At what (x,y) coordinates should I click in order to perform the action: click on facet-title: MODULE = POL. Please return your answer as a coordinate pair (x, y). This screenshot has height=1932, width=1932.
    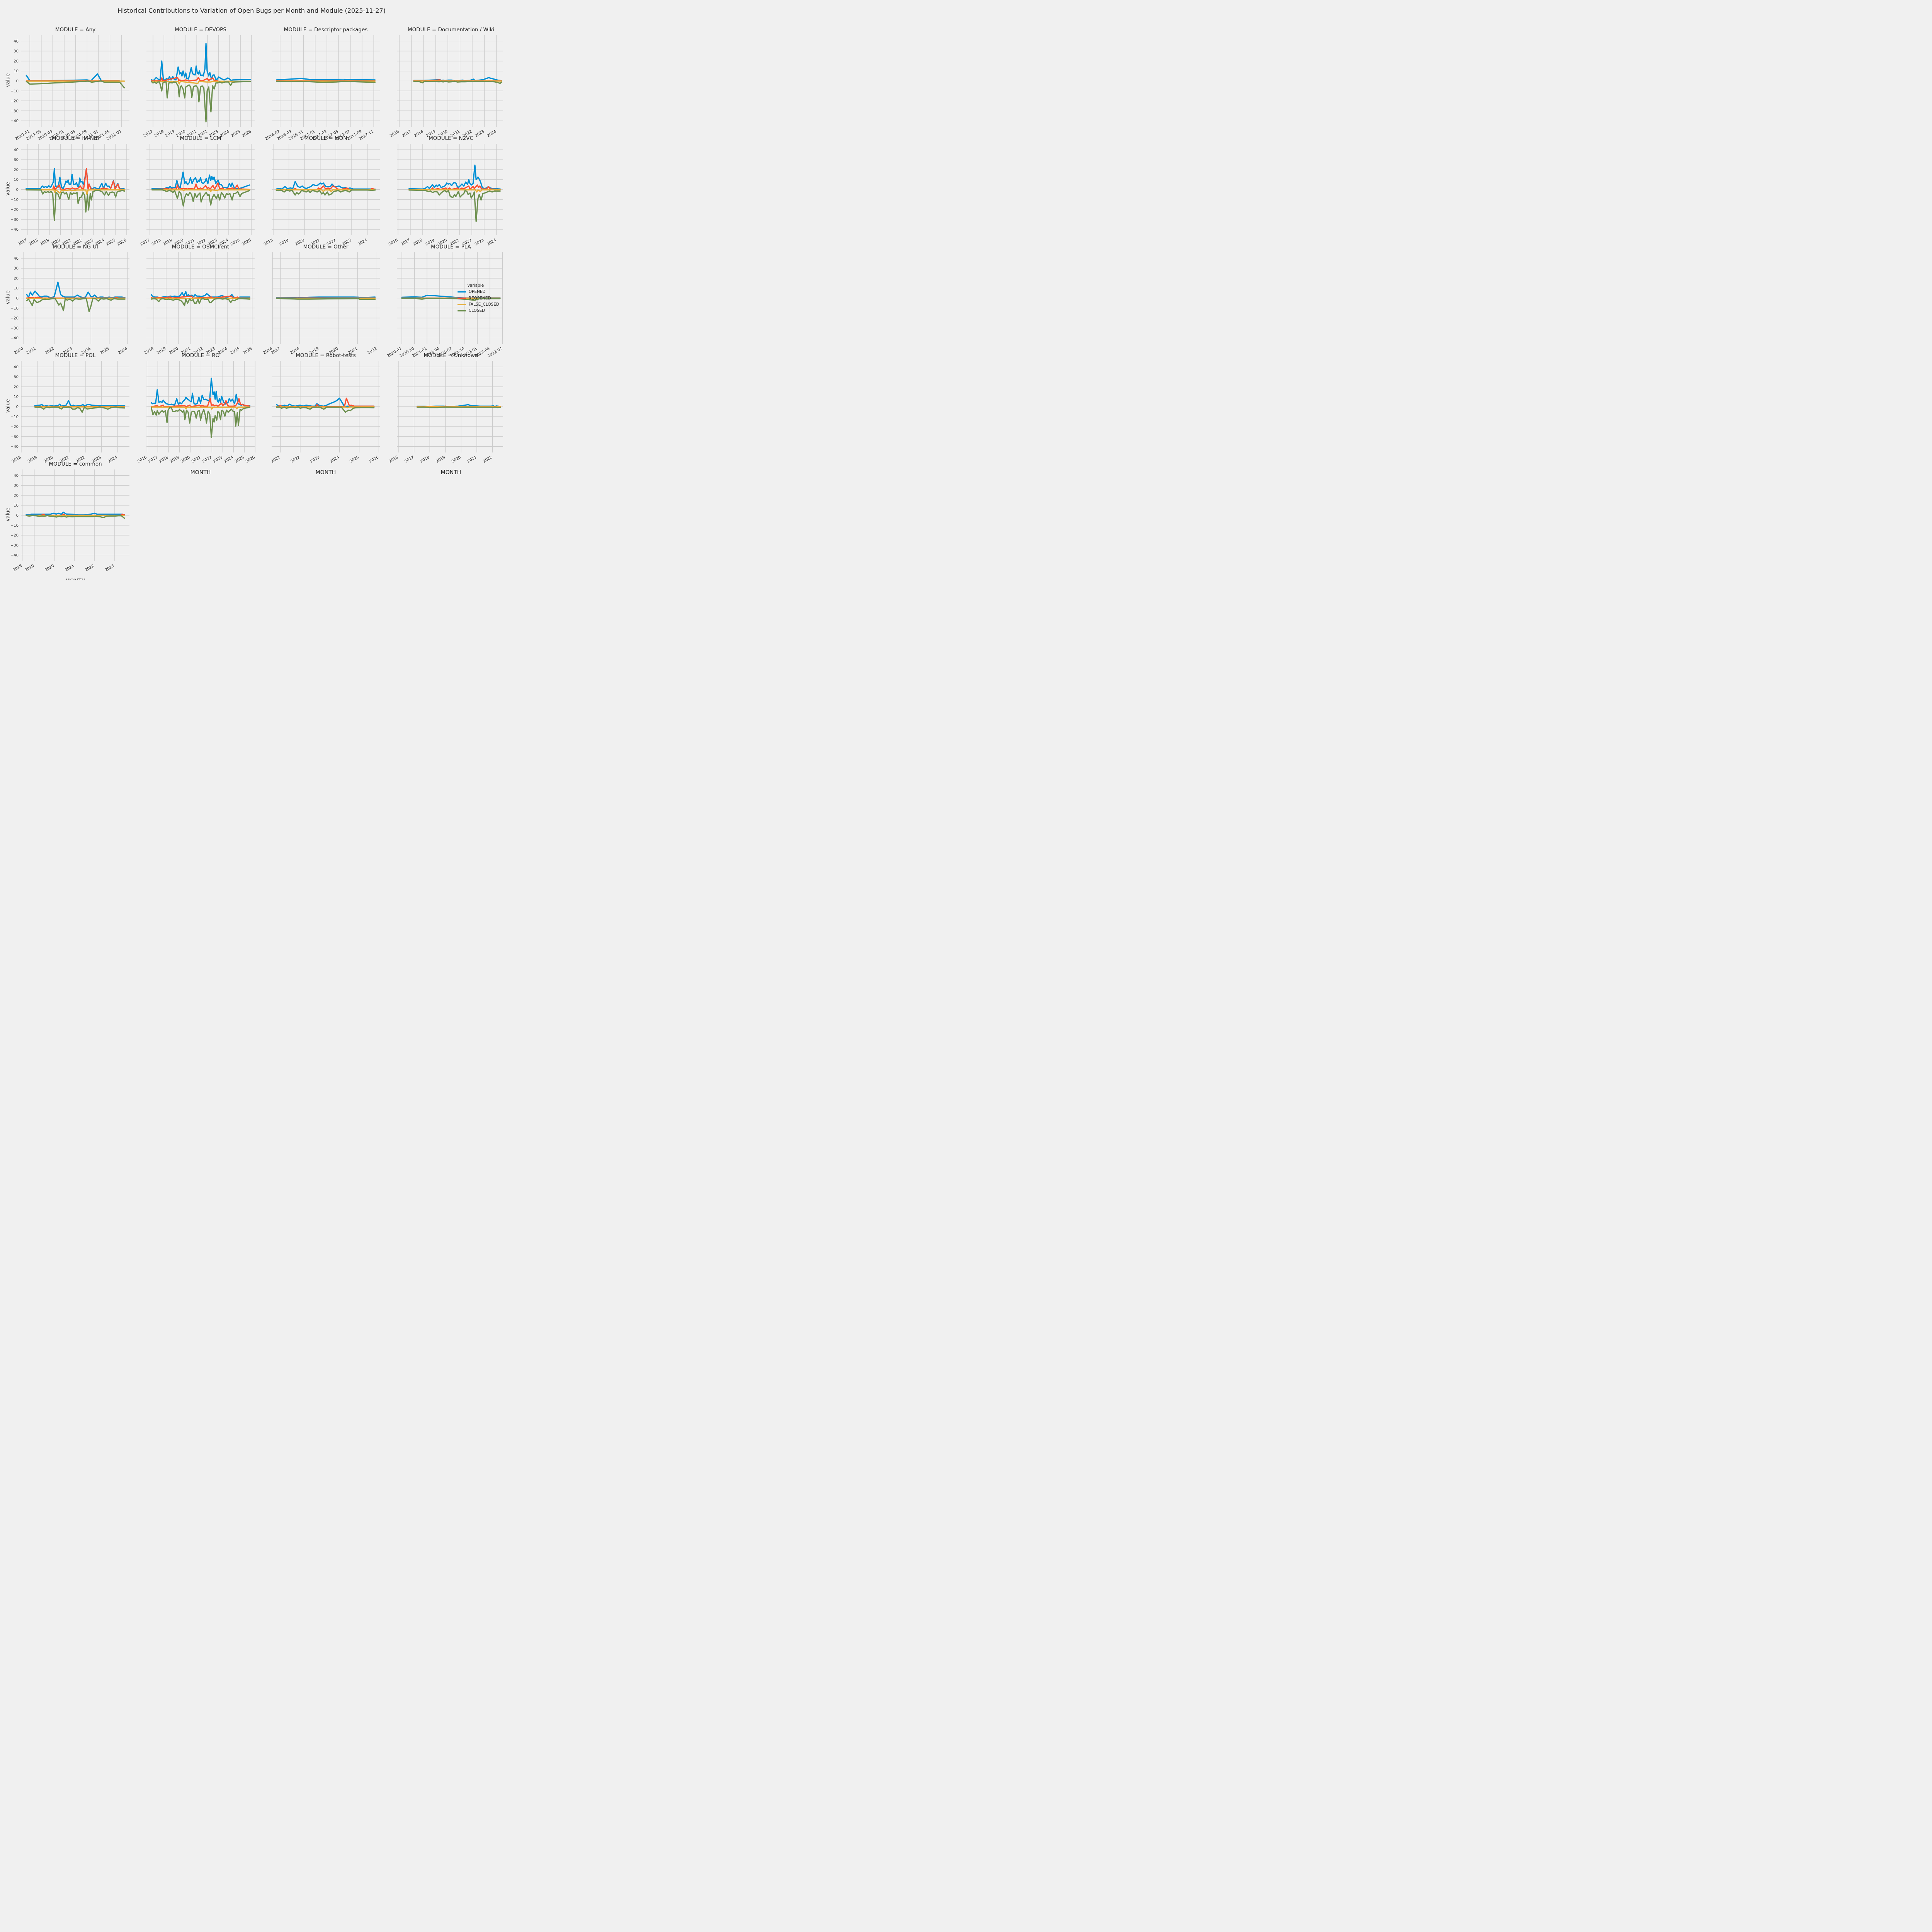
    Looking at the image, I should click on (75, 355).